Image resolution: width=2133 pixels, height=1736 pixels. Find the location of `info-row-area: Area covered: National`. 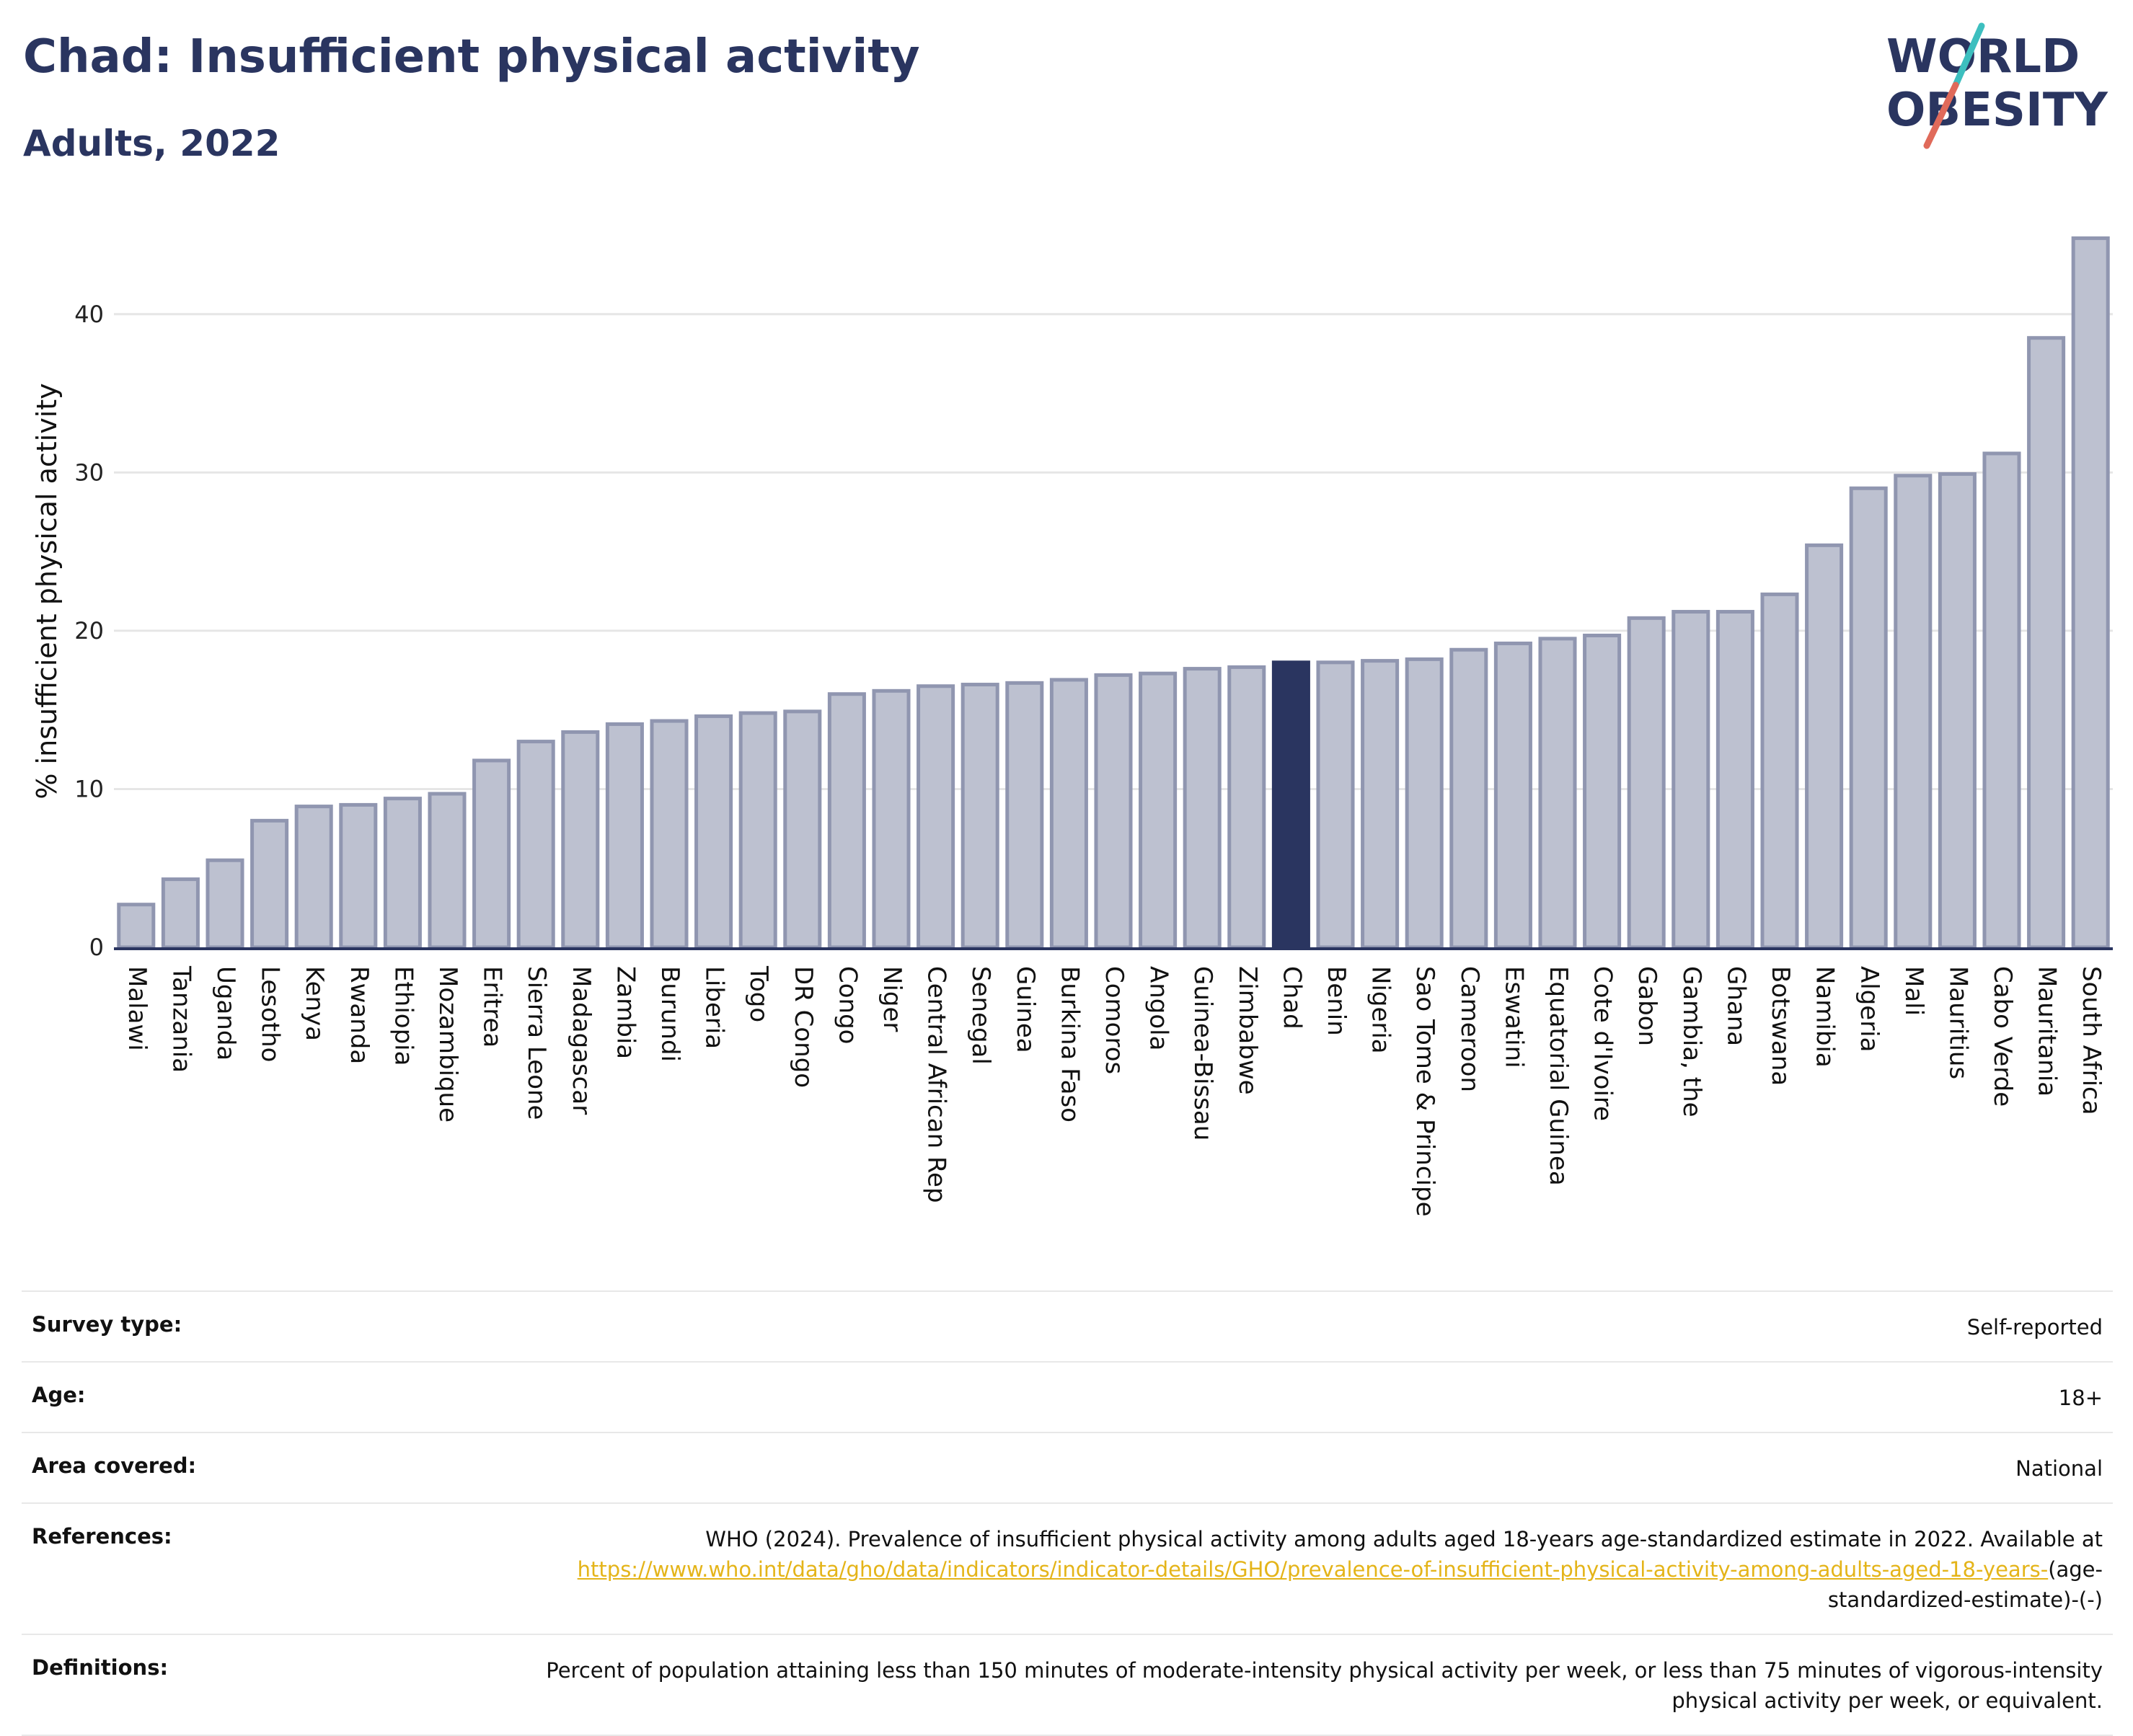

info-row-area: Area covered: National is located at coordinates (1067, 1467).